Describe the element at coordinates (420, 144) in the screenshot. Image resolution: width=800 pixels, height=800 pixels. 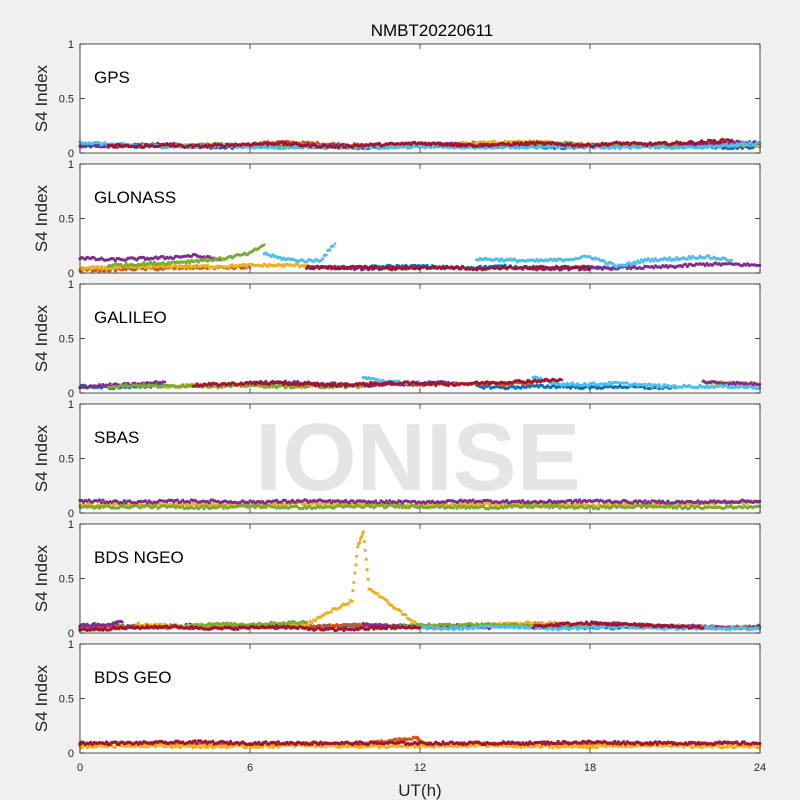
I see `data-points` at that location.